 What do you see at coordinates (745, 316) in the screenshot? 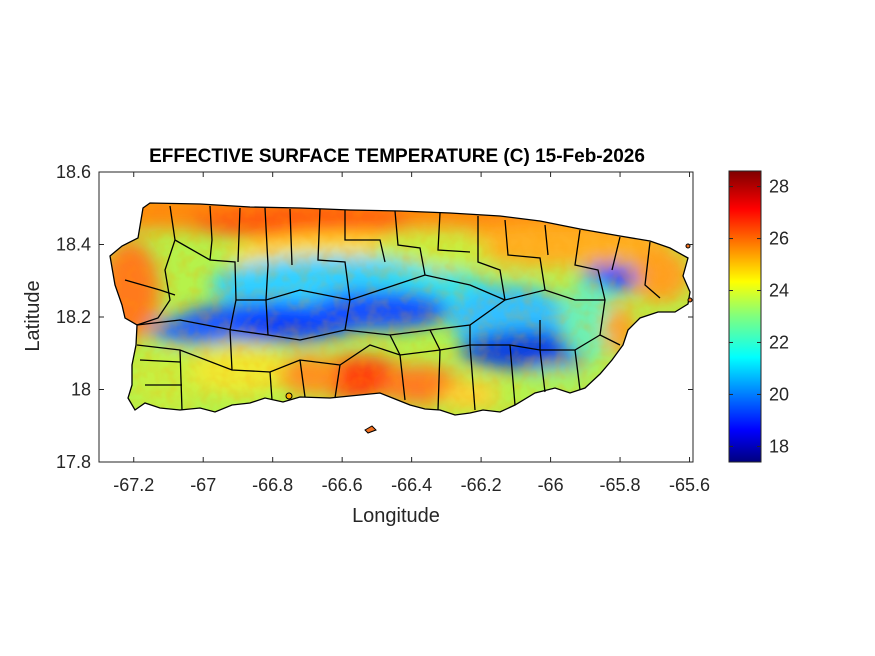
I see `colorbar-gradient` at bounding box center [745, 316].